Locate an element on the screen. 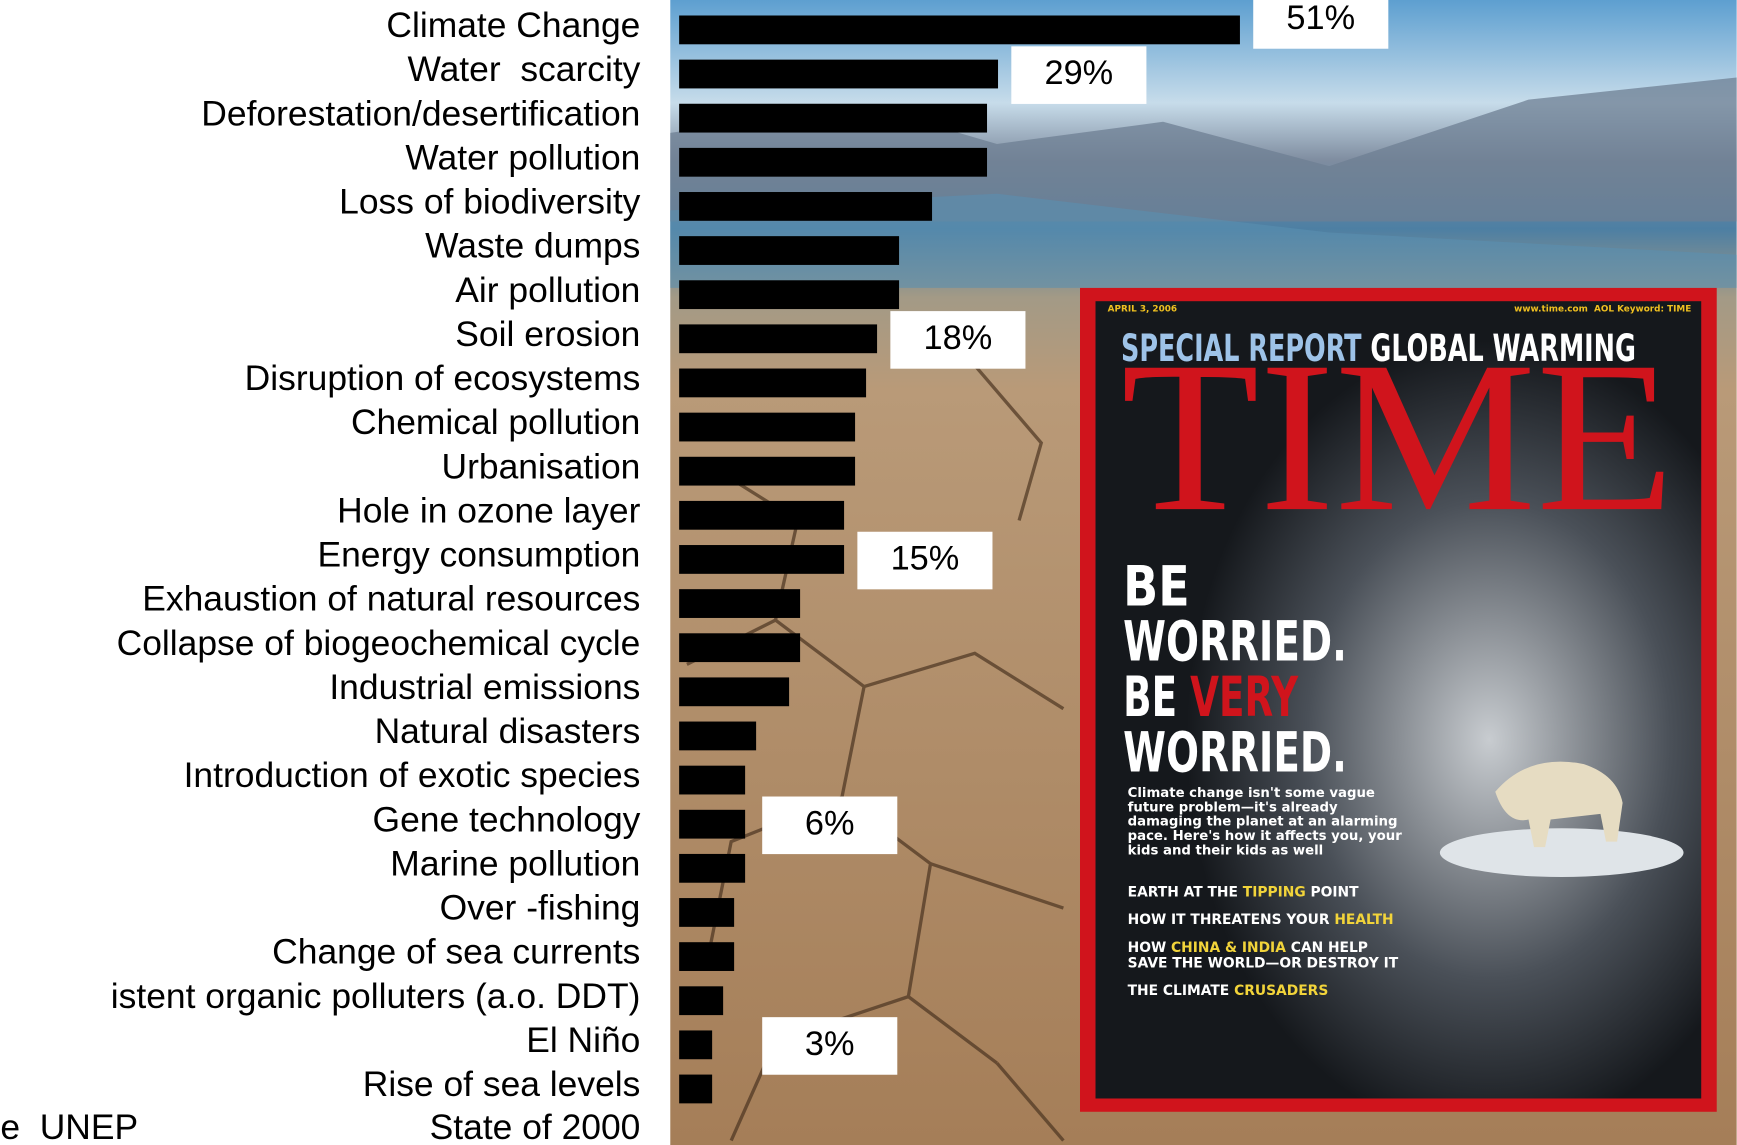 Image resolution: width=1737 pixels, height=1145 pixels. polar-bear is located at coordinates (1559, 804).